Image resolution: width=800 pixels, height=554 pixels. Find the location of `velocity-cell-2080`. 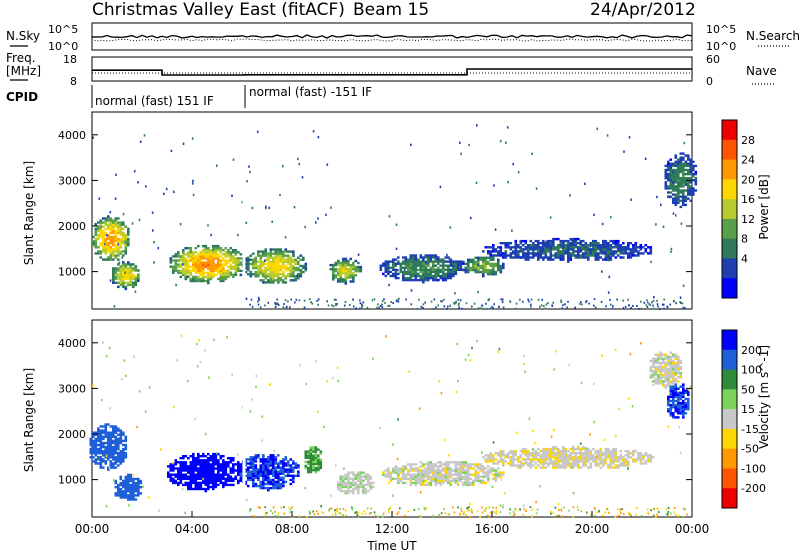

velocity-cell-2080 is located at coordinates (663, 375).